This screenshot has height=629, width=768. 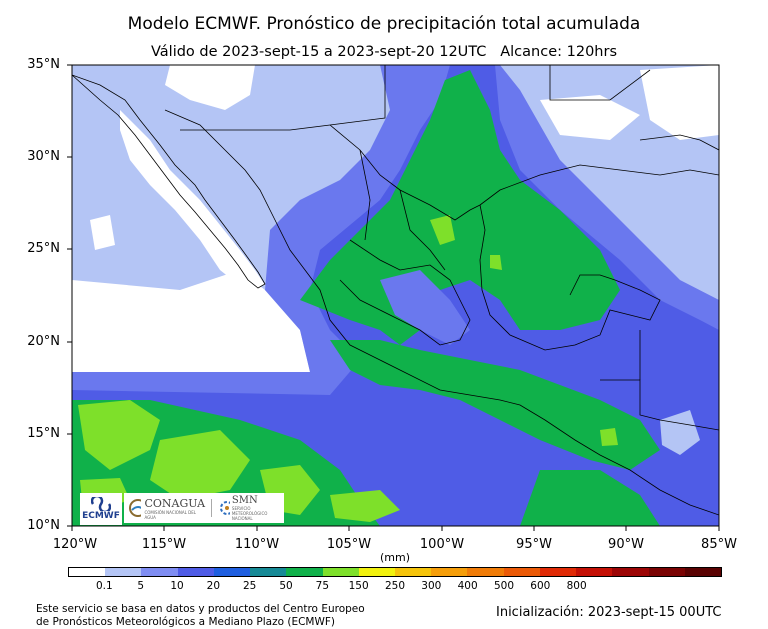 What do you see at coordinates (719, 544) in the screenshot?
I see `lon-label: 85°W` at bounding box center [719, 544].